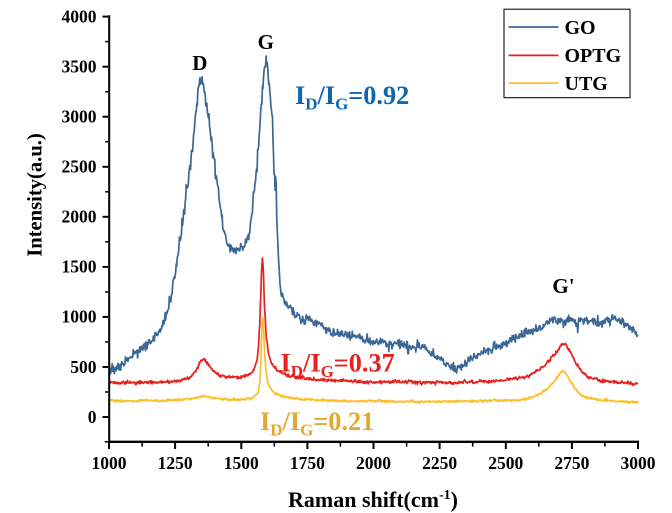 The image size is (672, 513). What do you see at coordinates (199, 63) in the screenshot?
I see `svg-text: D` at bounding box center [199, 63].